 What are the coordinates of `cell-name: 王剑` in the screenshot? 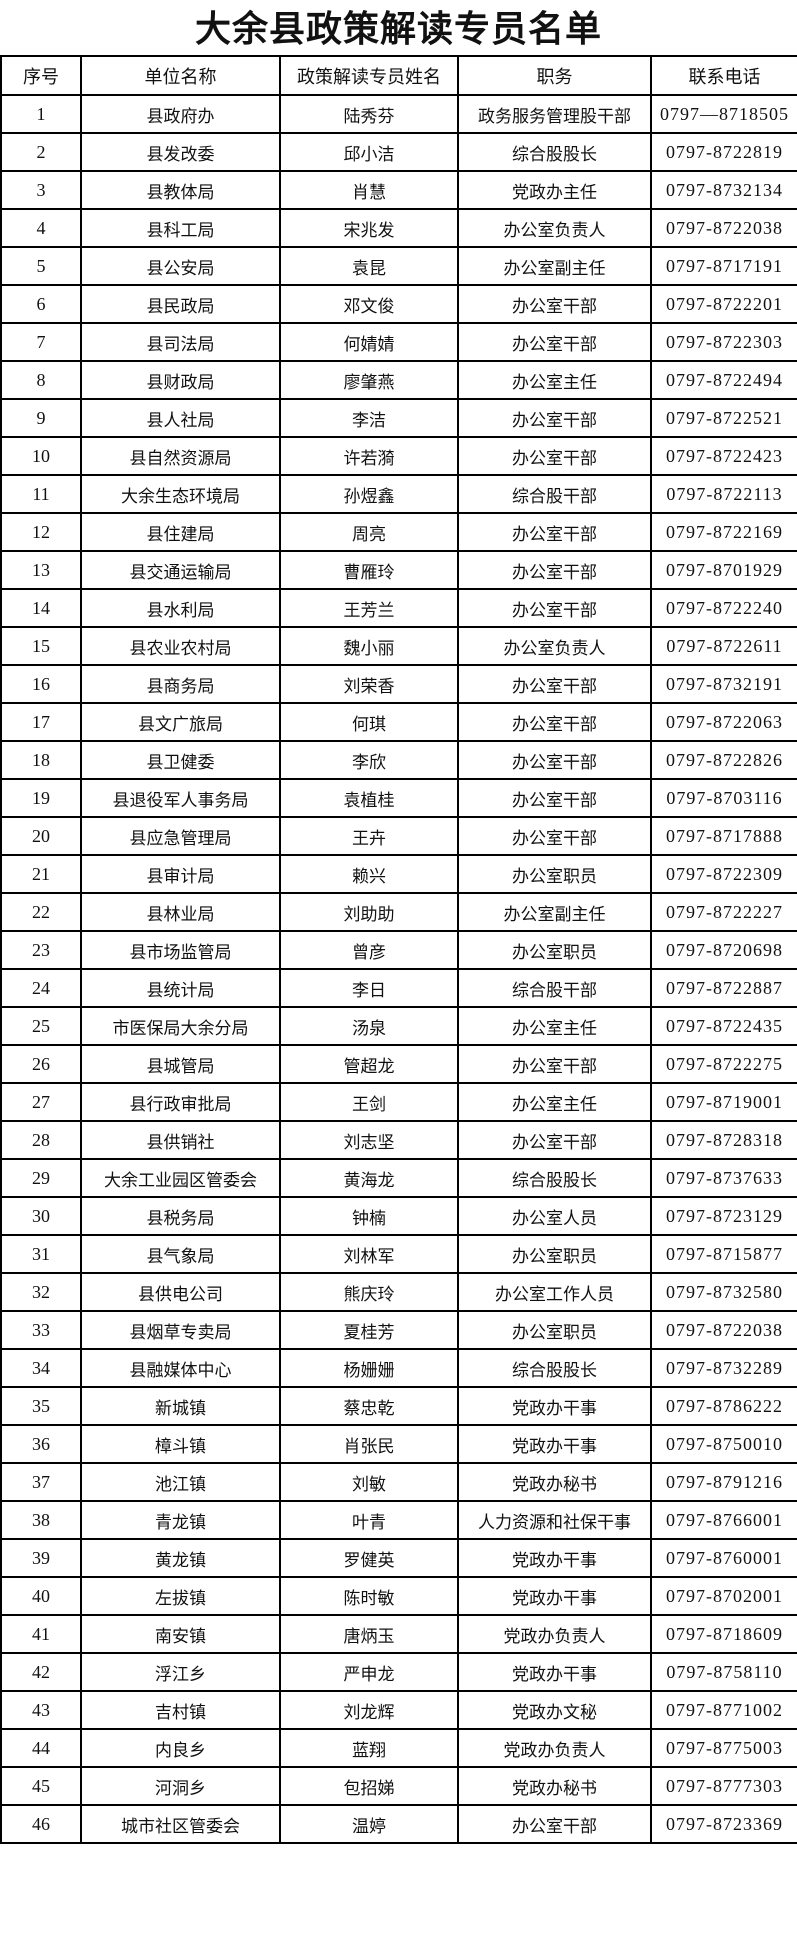 It's located at (369, 1102).